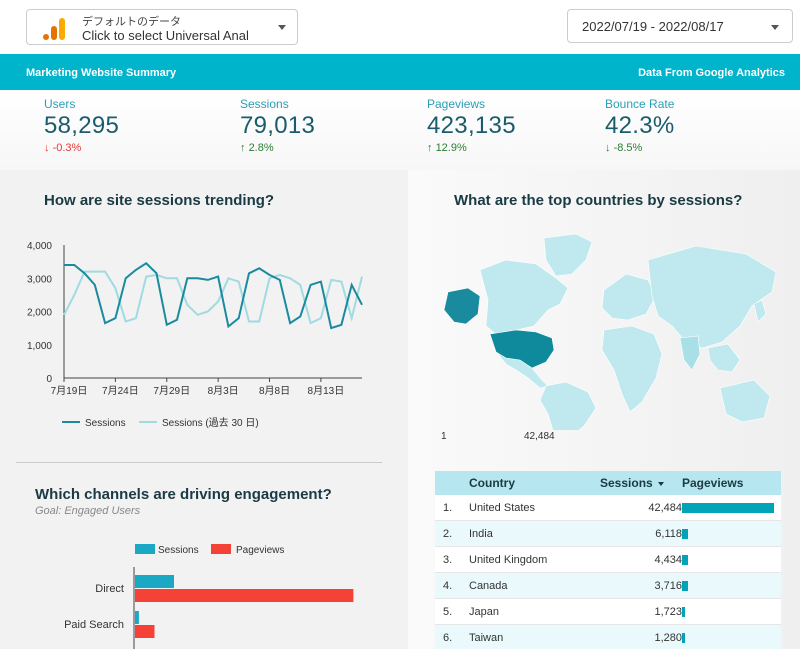  Describe the element at coordinates (711, 73) in the screenshot. I see `data-source-note: Data From Google Analytics` at that location.